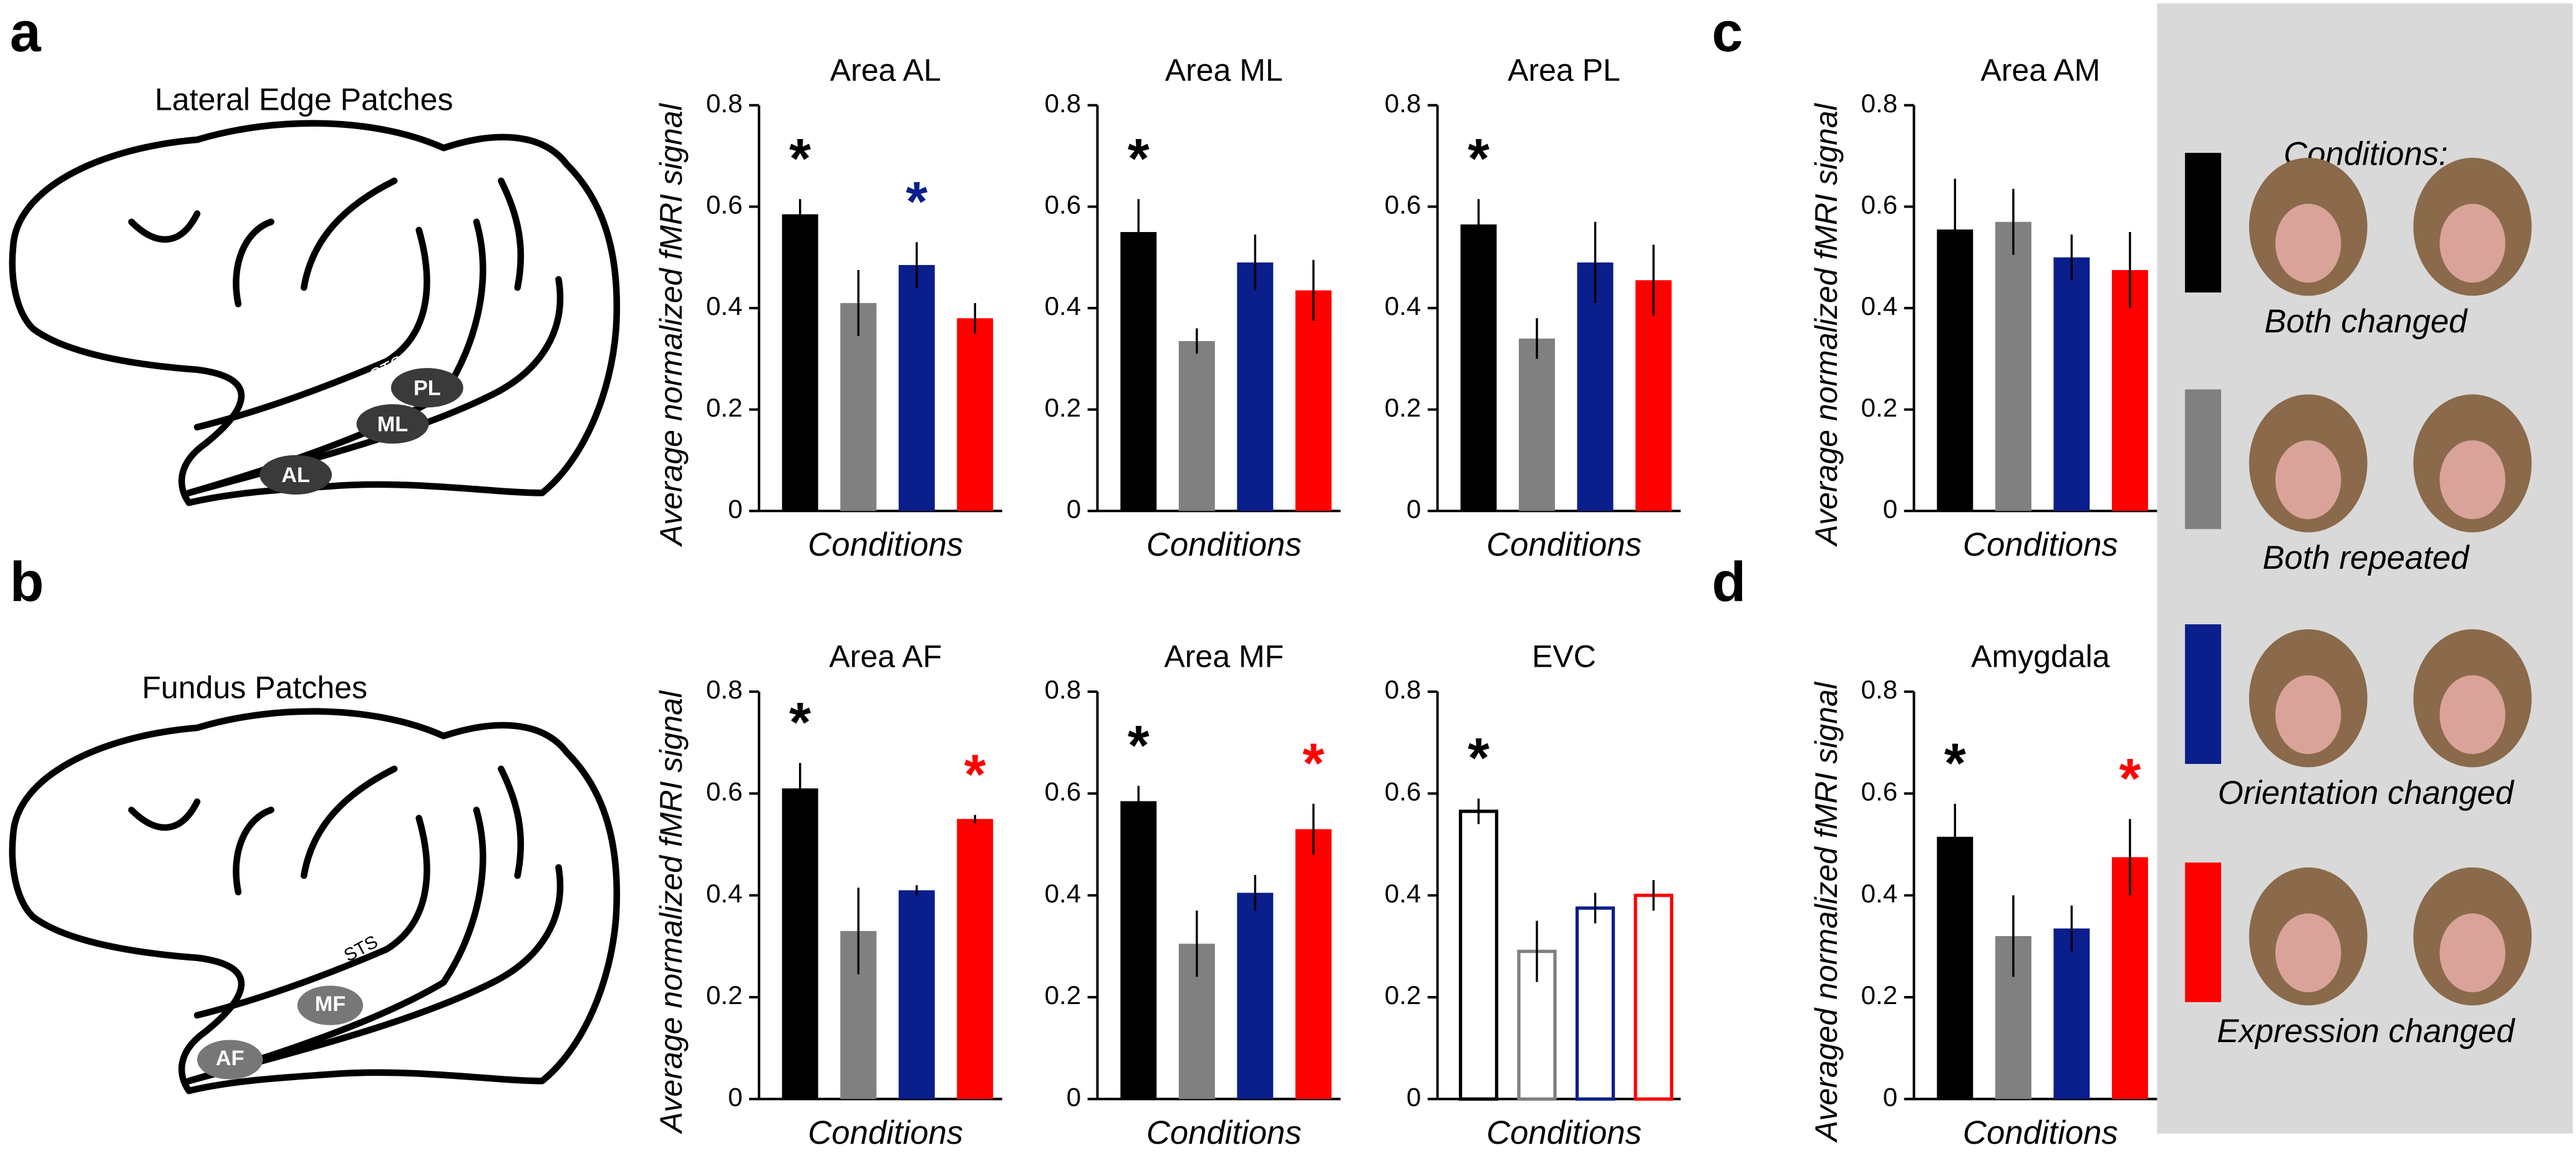  Describe the element at coordinates (2366, 321) in the screenshot. I see `legend-label: Both changed` at that location.